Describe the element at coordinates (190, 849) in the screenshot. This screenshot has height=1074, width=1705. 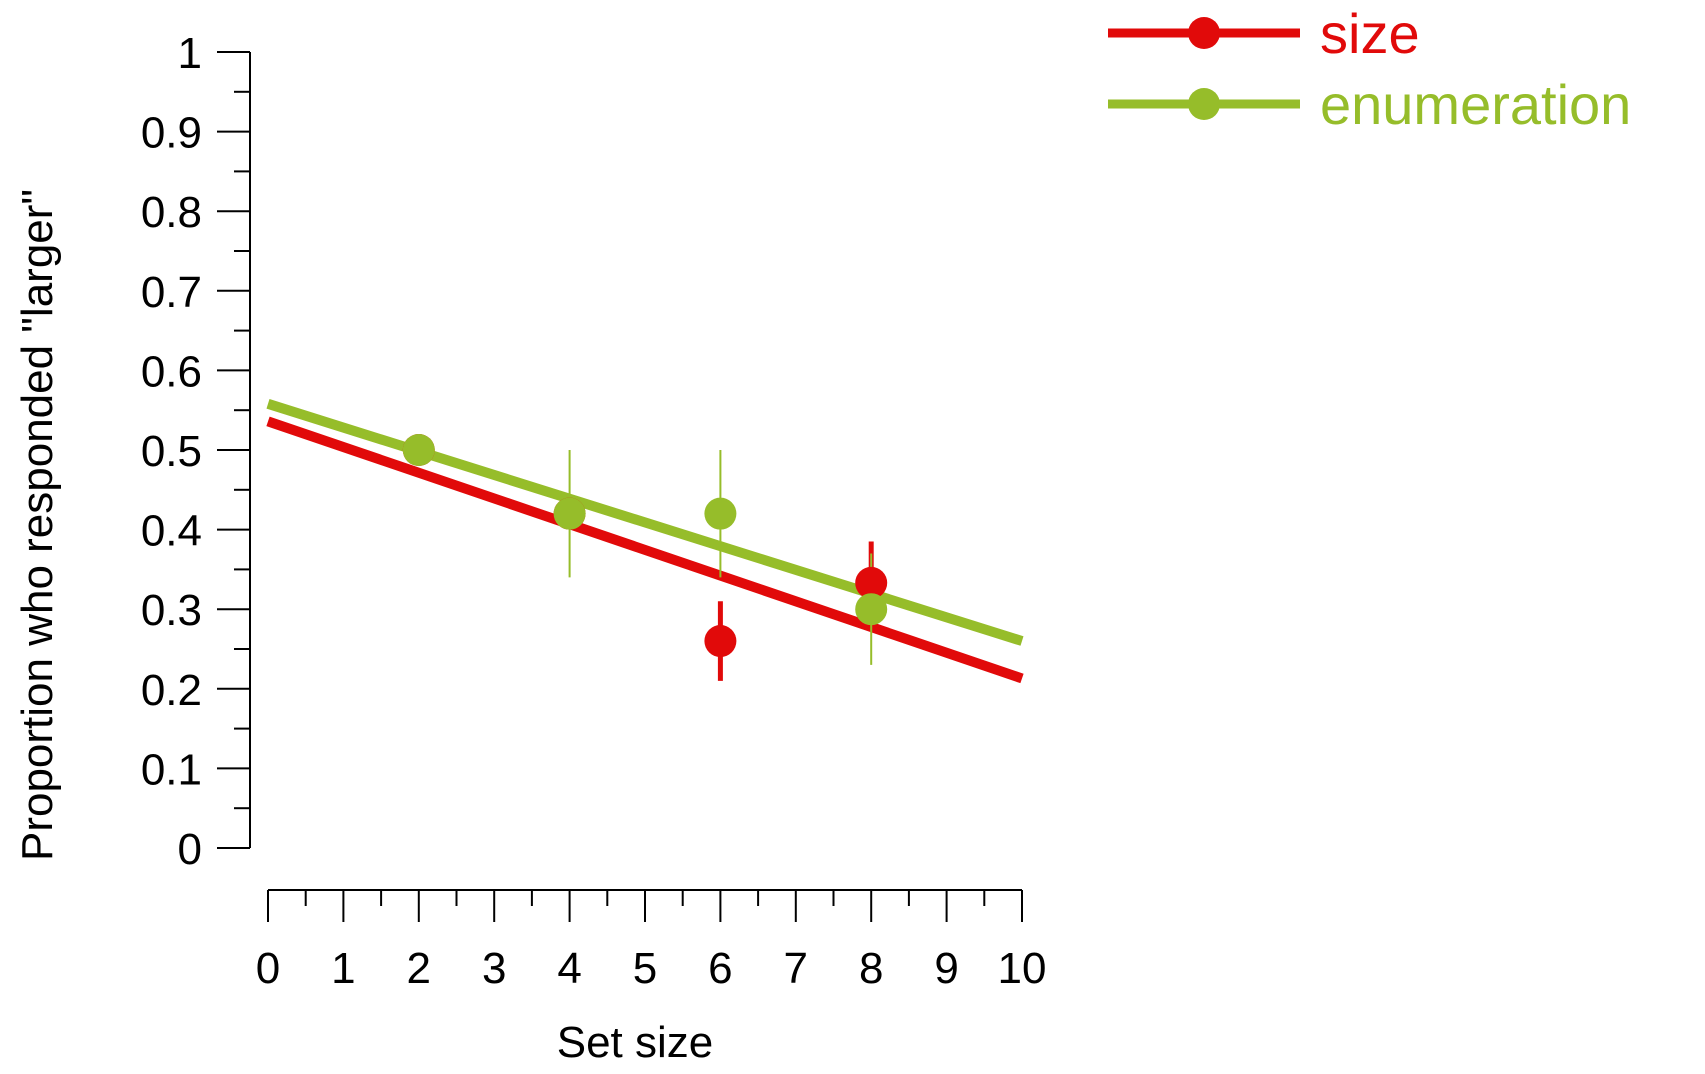
I see `y-tick-label: 0` at that location.